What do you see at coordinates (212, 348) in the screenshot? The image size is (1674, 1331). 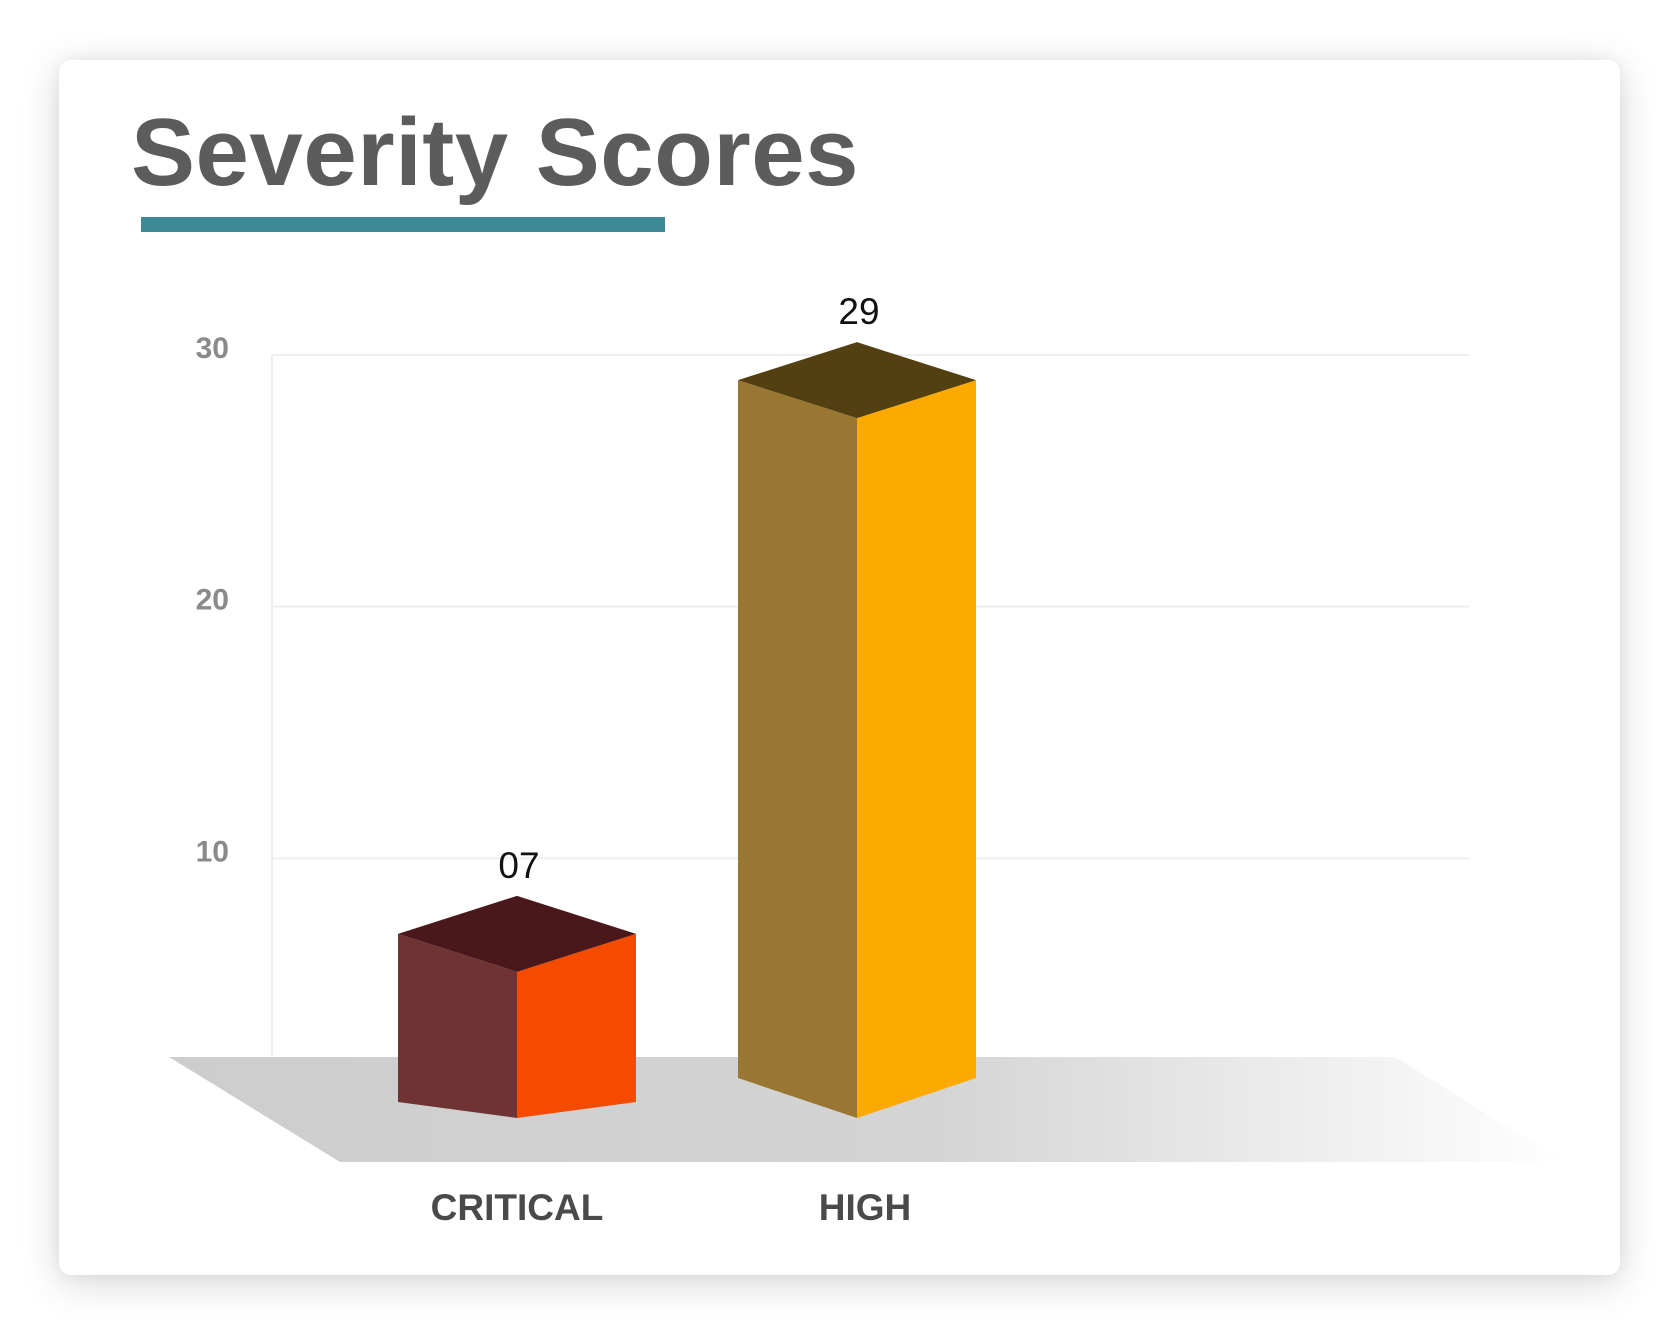 I see `y-tick-label-30: 30` at bounding box center [212, 348].